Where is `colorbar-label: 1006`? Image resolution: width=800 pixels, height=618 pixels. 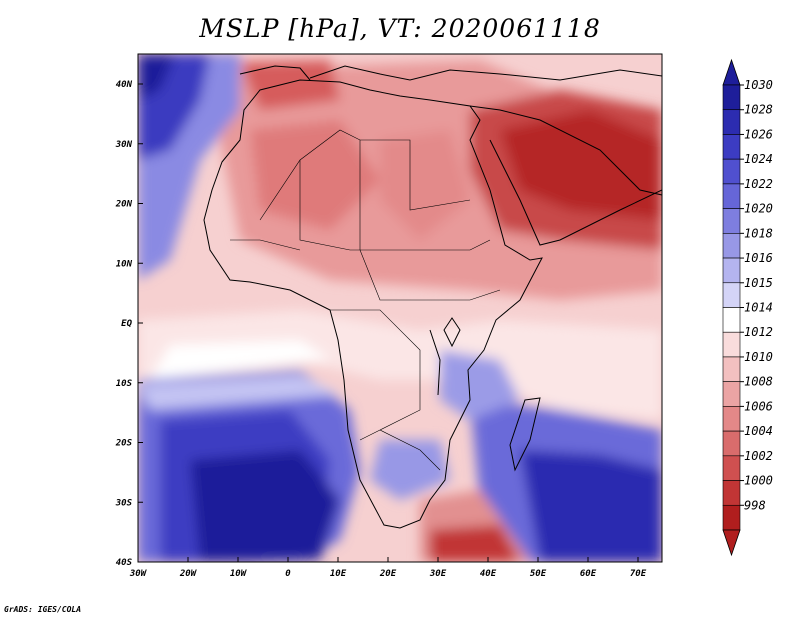 colorbar-label: 1006 is located at coordinates (758, 406).